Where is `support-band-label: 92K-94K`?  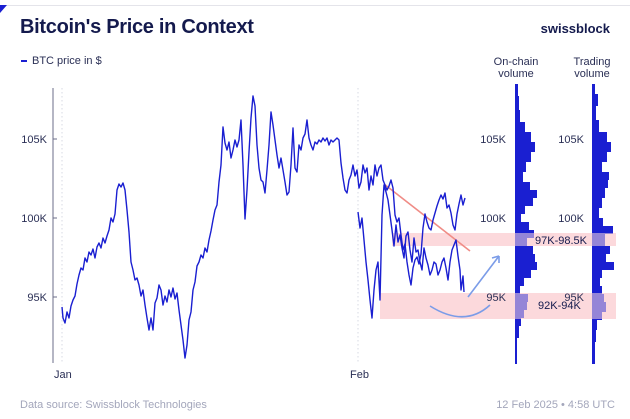 support-band-label: 92K-94K is located at coordinates (559, 306).